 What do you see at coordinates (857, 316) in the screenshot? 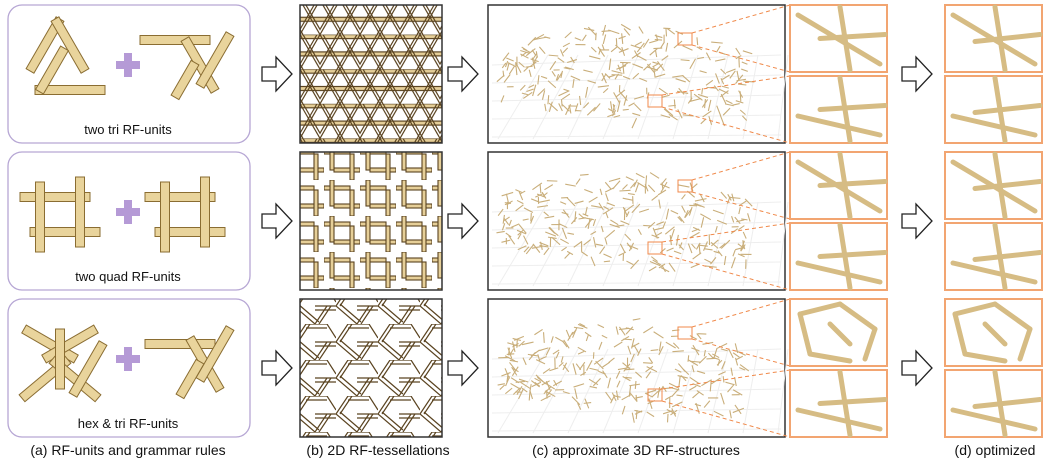
I see `rod` at bounding box center [857, 316].